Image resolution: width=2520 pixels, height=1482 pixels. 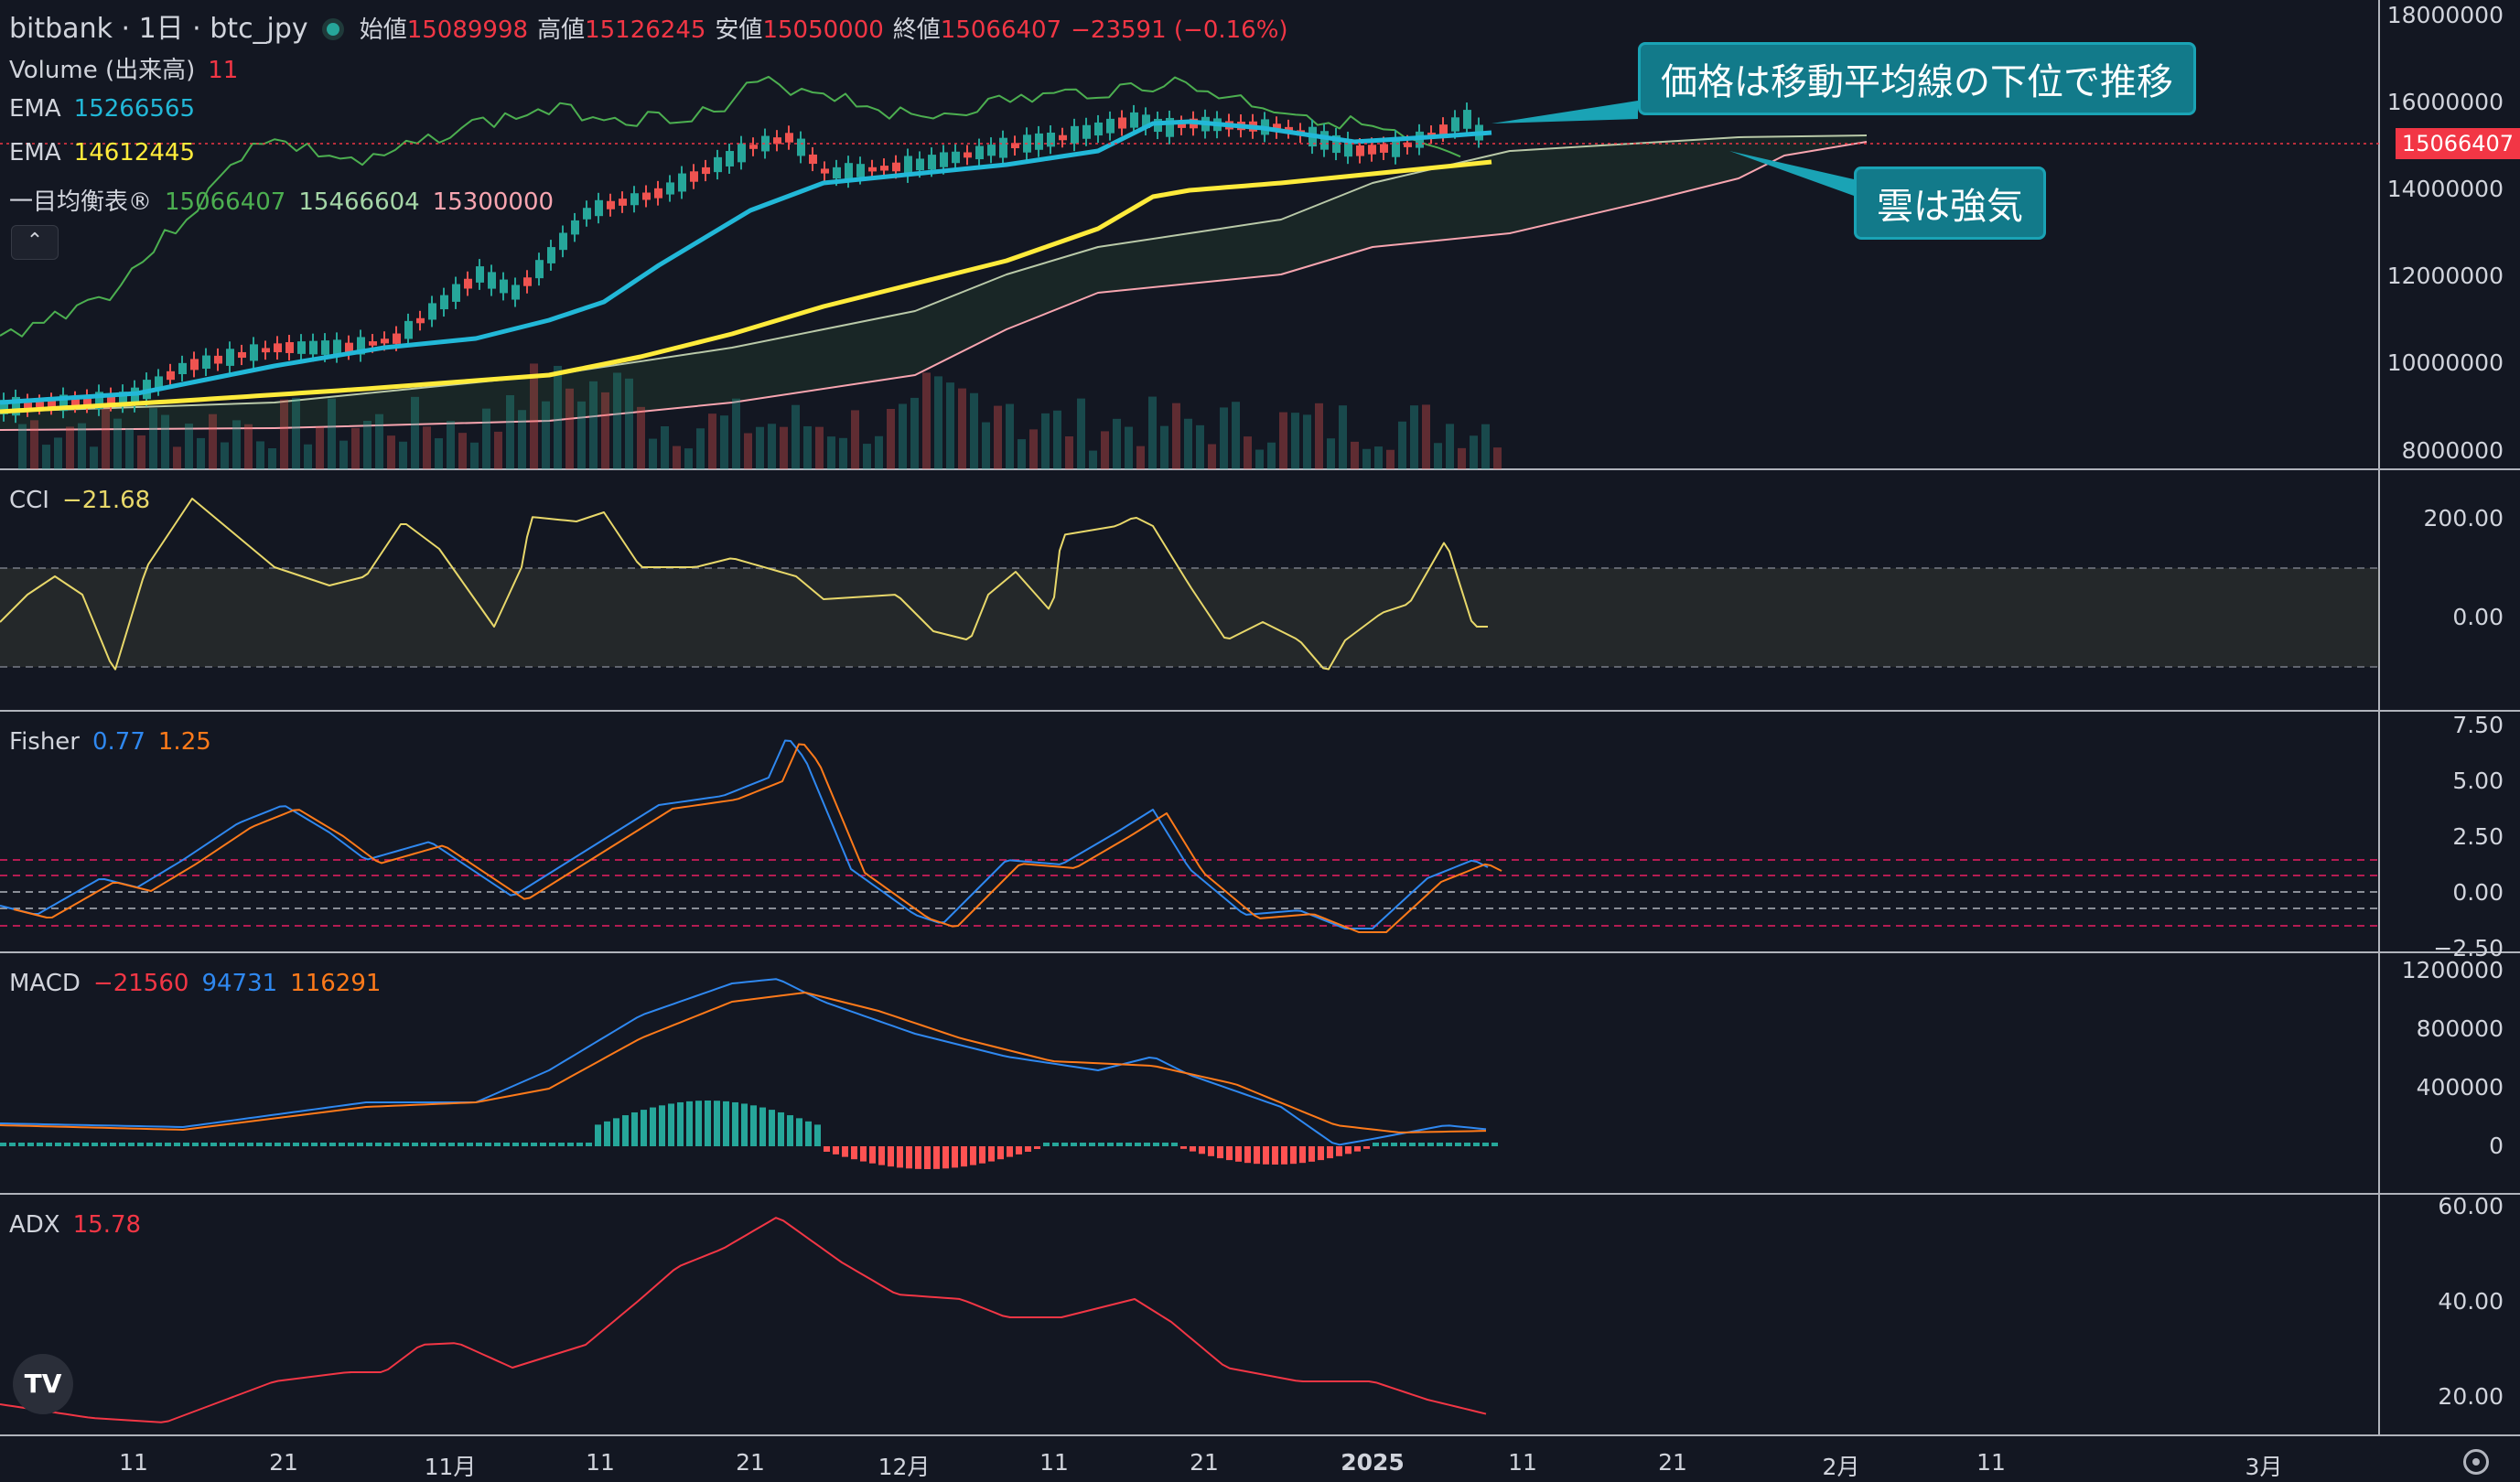 What do you see at coordinates (1950, 203) in the screenshot?
I see `annotation-cloud-bullish: 雲は強気` at bounding box center [1950, 203].